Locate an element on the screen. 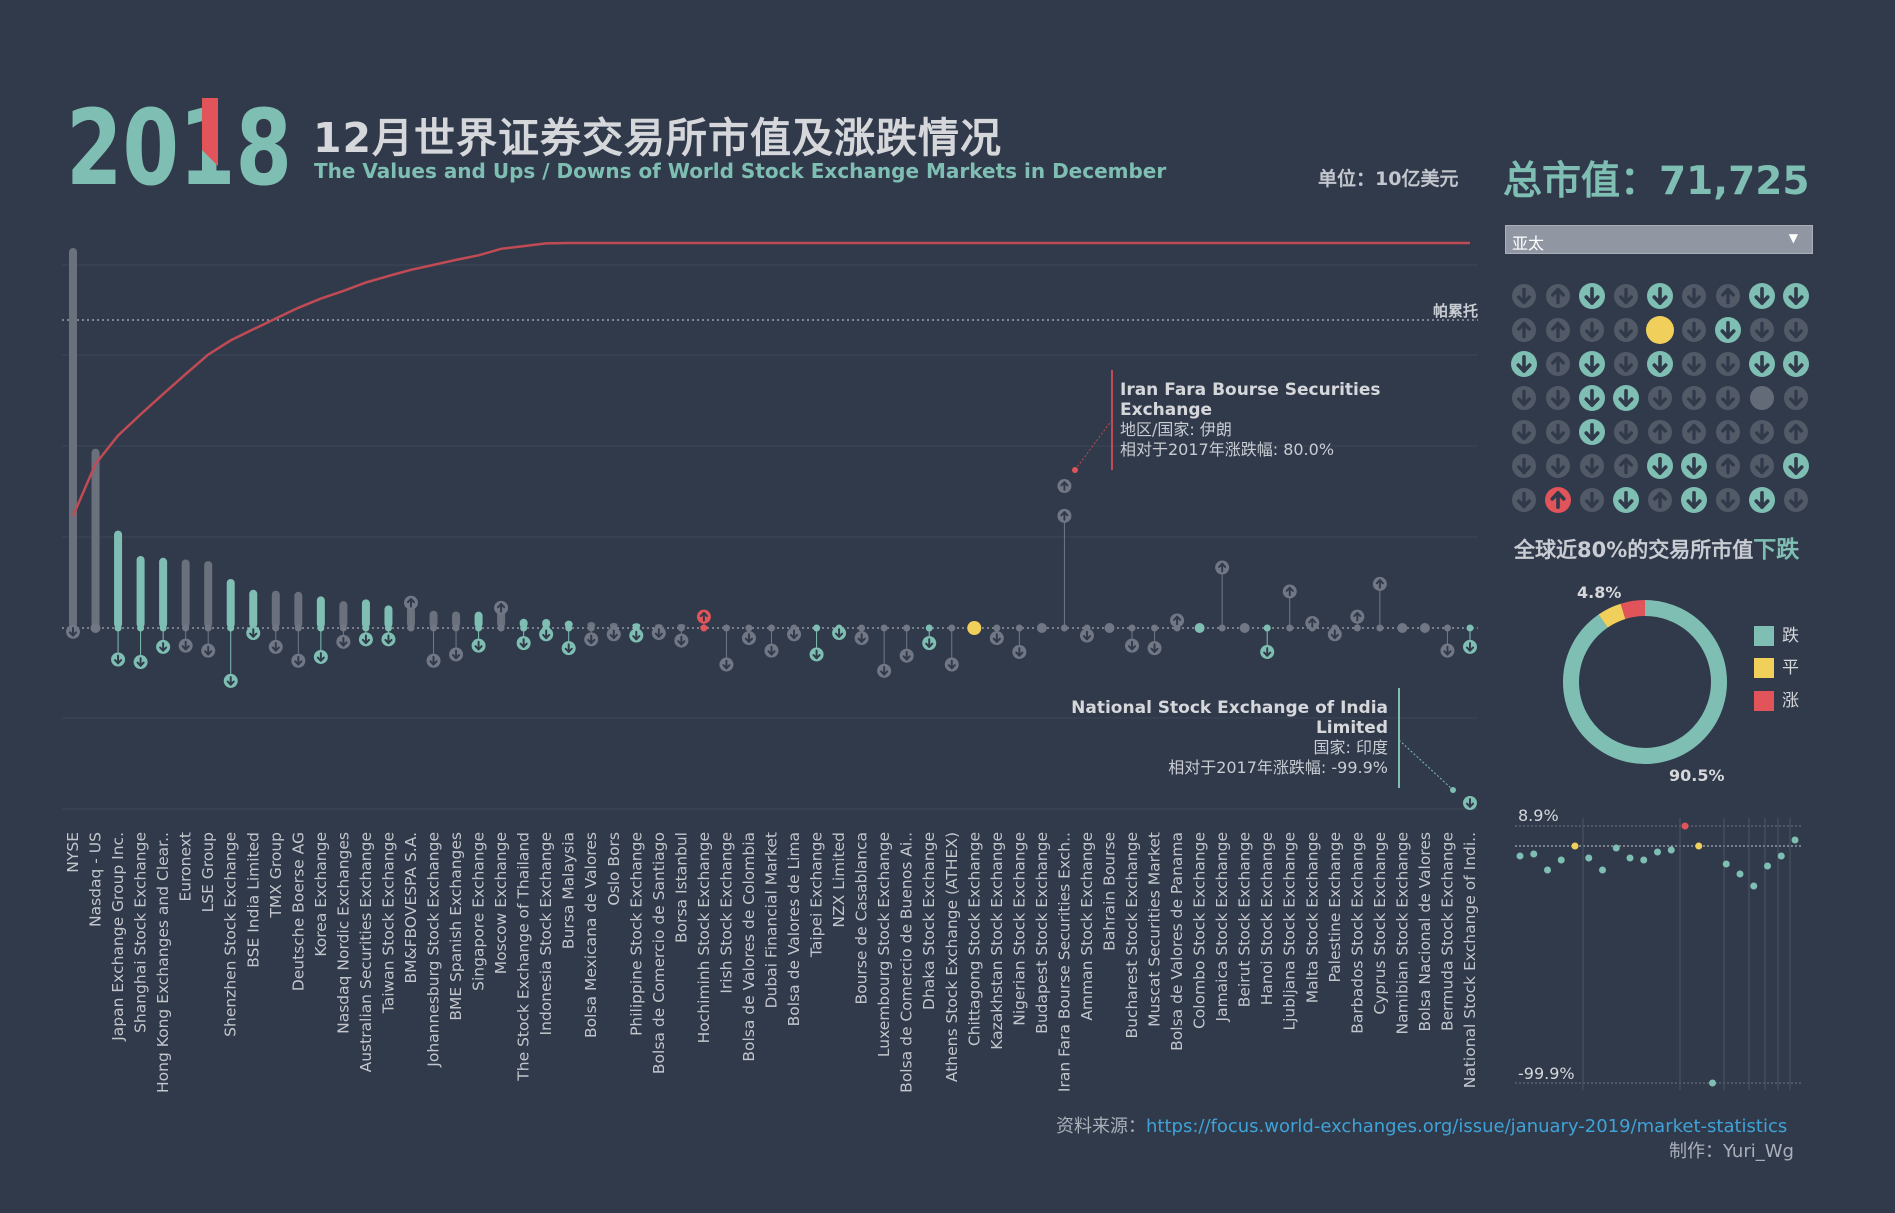 Image resolution: width=1895 pixels, height=1213 pixels. x-tick-label: Budapest Stock Exchange is located at coordinates (1042, 933).